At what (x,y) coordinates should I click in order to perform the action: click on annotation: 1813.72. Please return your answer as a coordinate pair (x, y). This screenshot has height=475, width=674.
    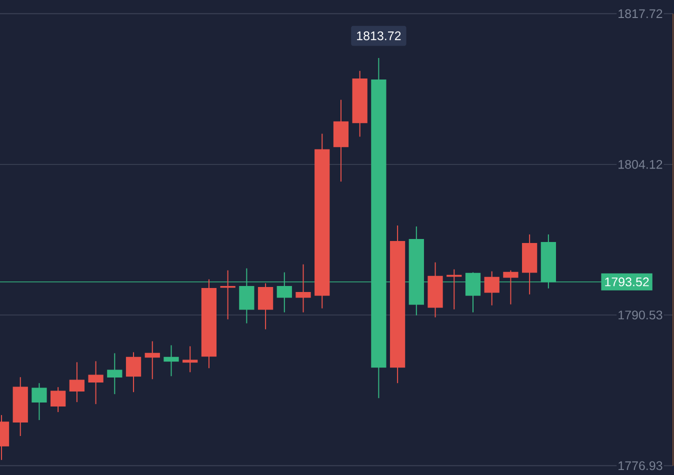
    Looking at the image, I should click on (379, 35).